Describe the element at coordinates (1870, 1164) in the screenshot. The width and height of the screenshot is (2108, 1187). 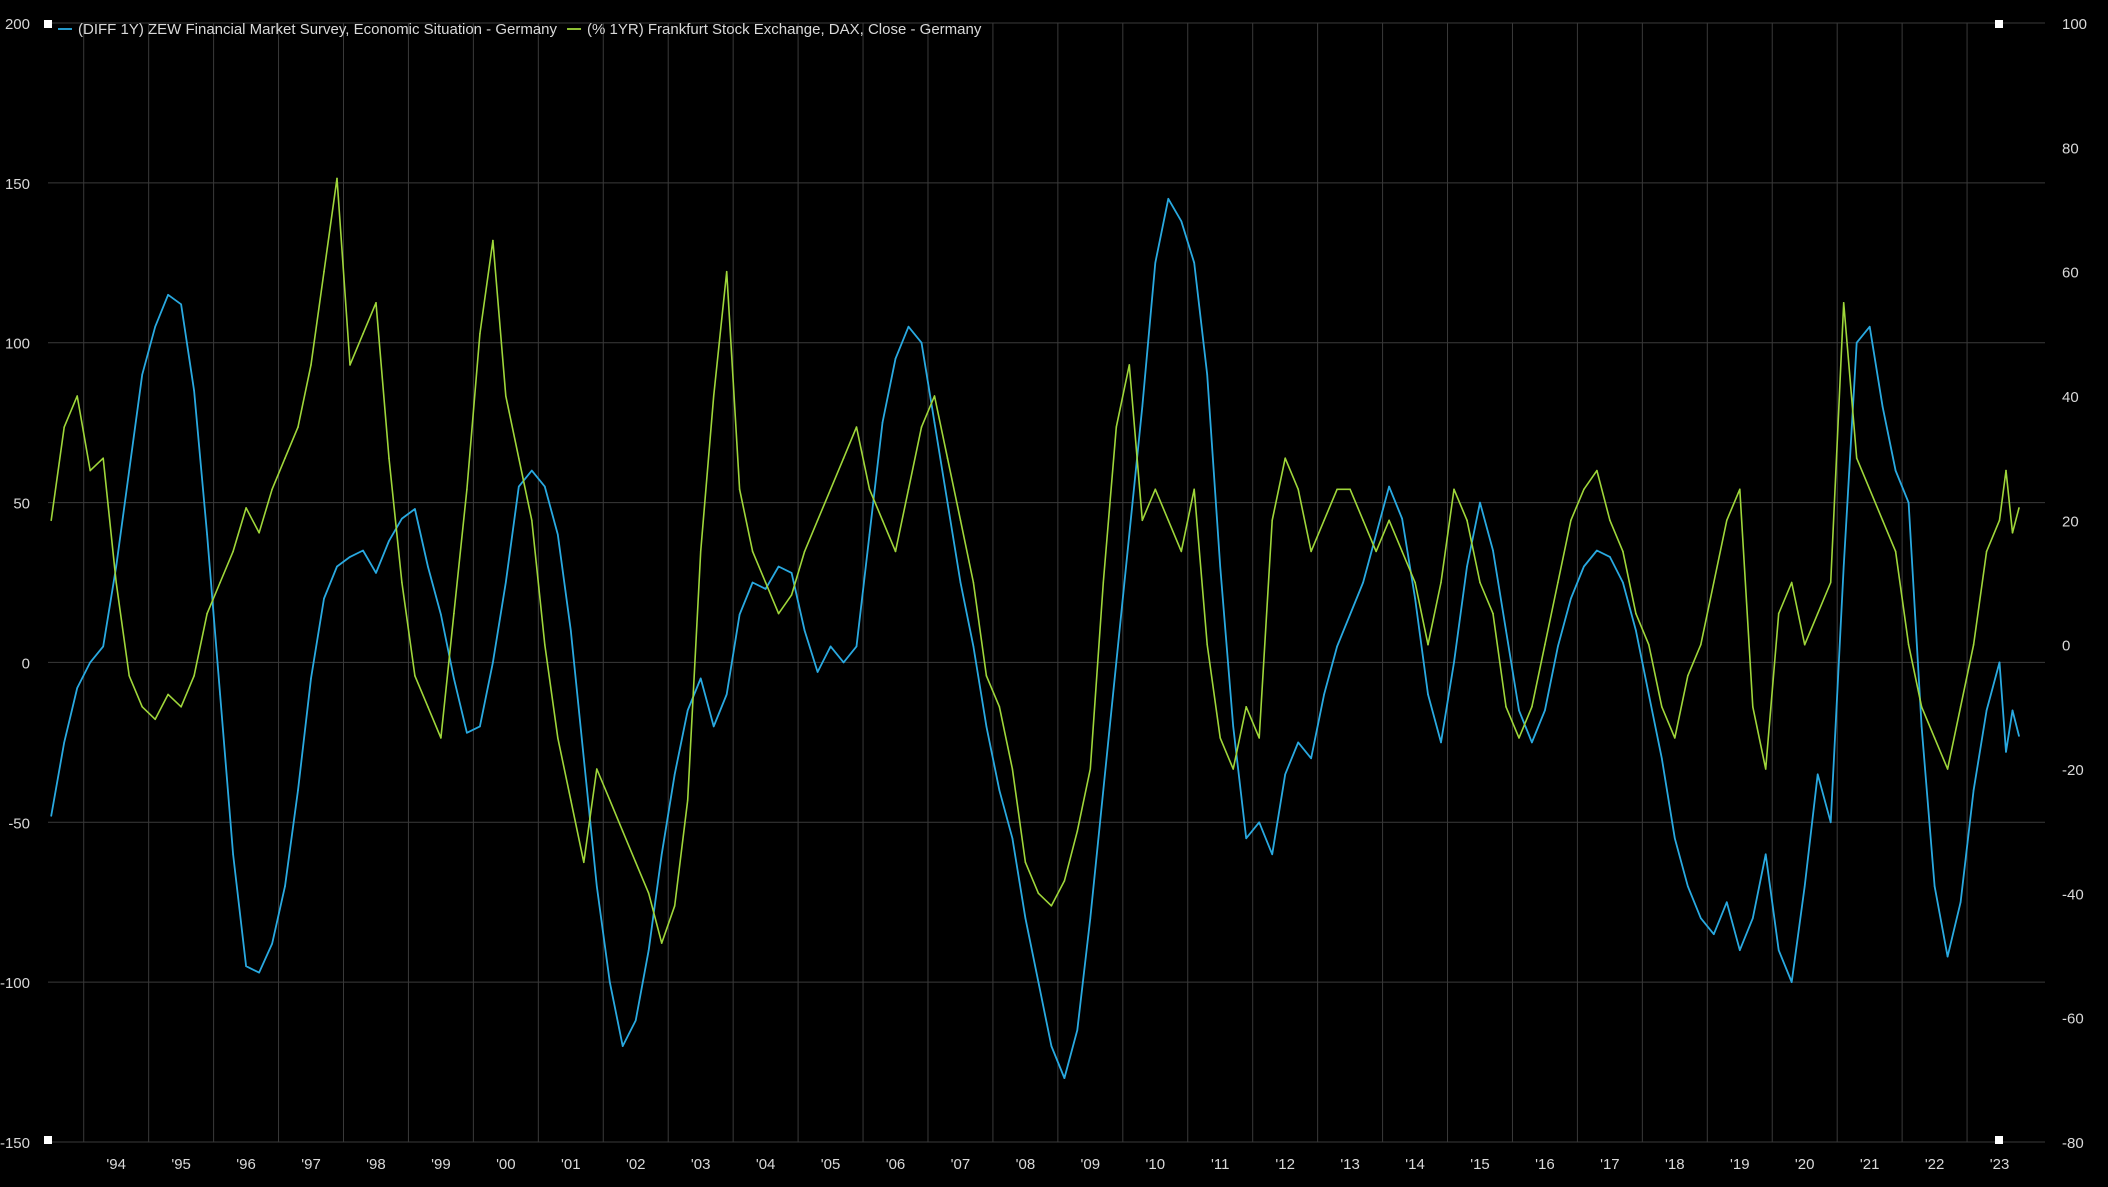
I see `x-tick-label: '21` at that location.